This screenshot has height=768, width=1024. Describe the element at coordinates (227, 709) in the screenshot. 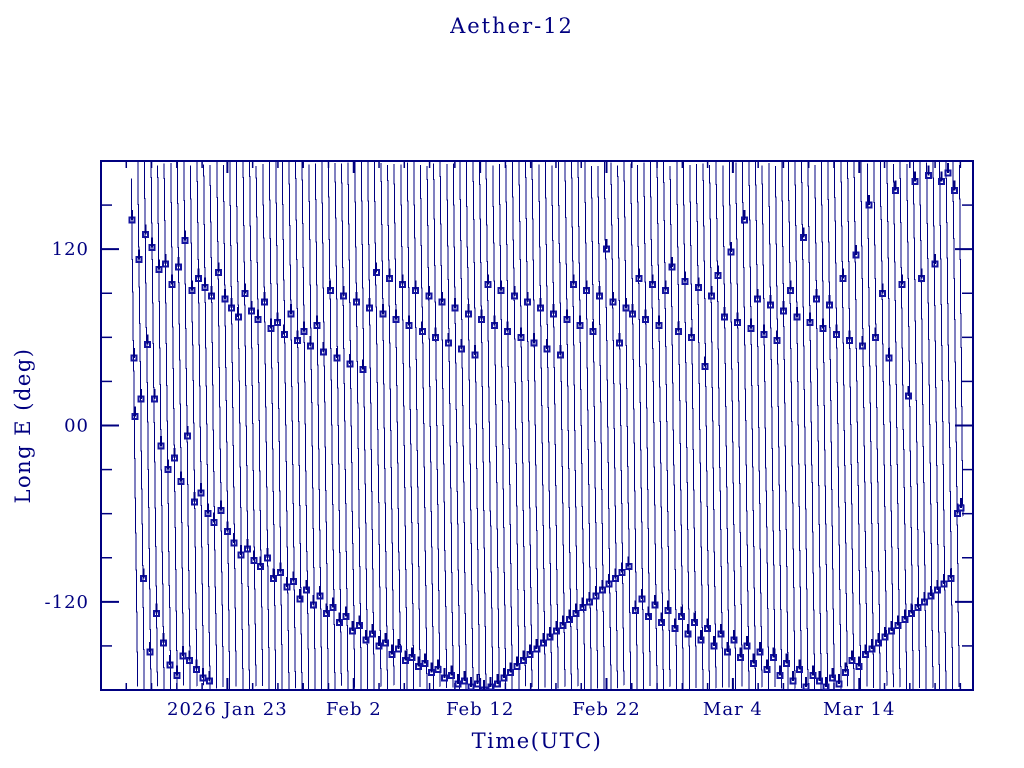

I see `x-tick-label: 2026 Jan 23` at that location.